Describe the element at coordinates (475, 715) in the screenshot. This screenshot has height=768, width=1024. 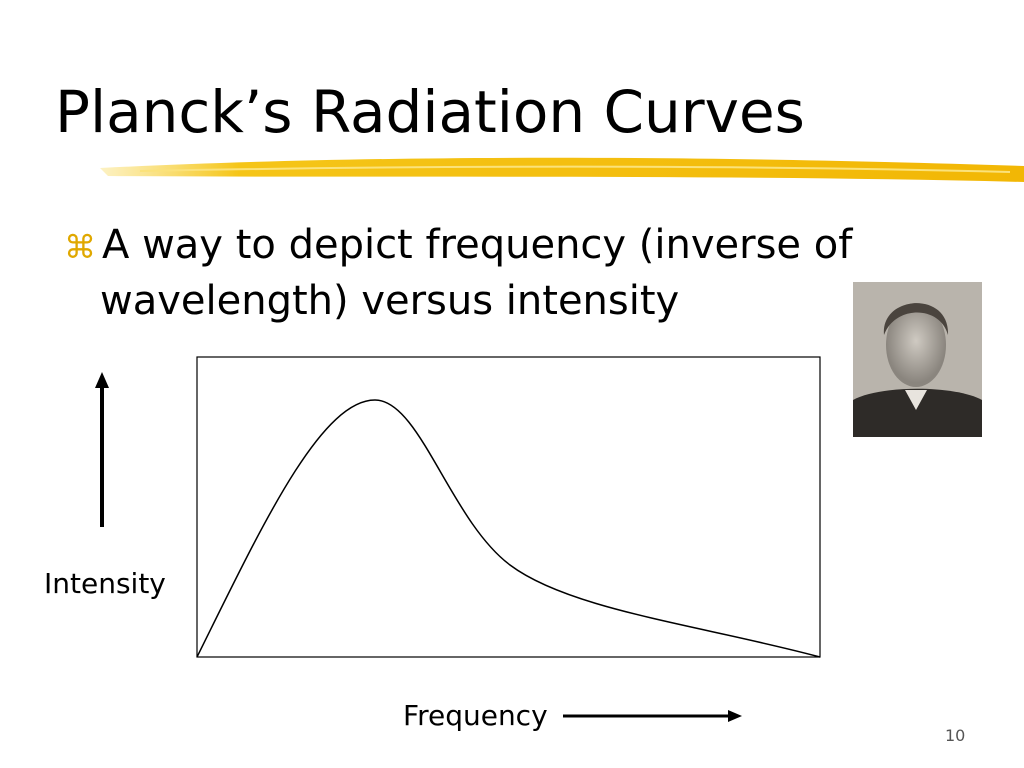
I see `x-axis-label: Frequency` at that location.